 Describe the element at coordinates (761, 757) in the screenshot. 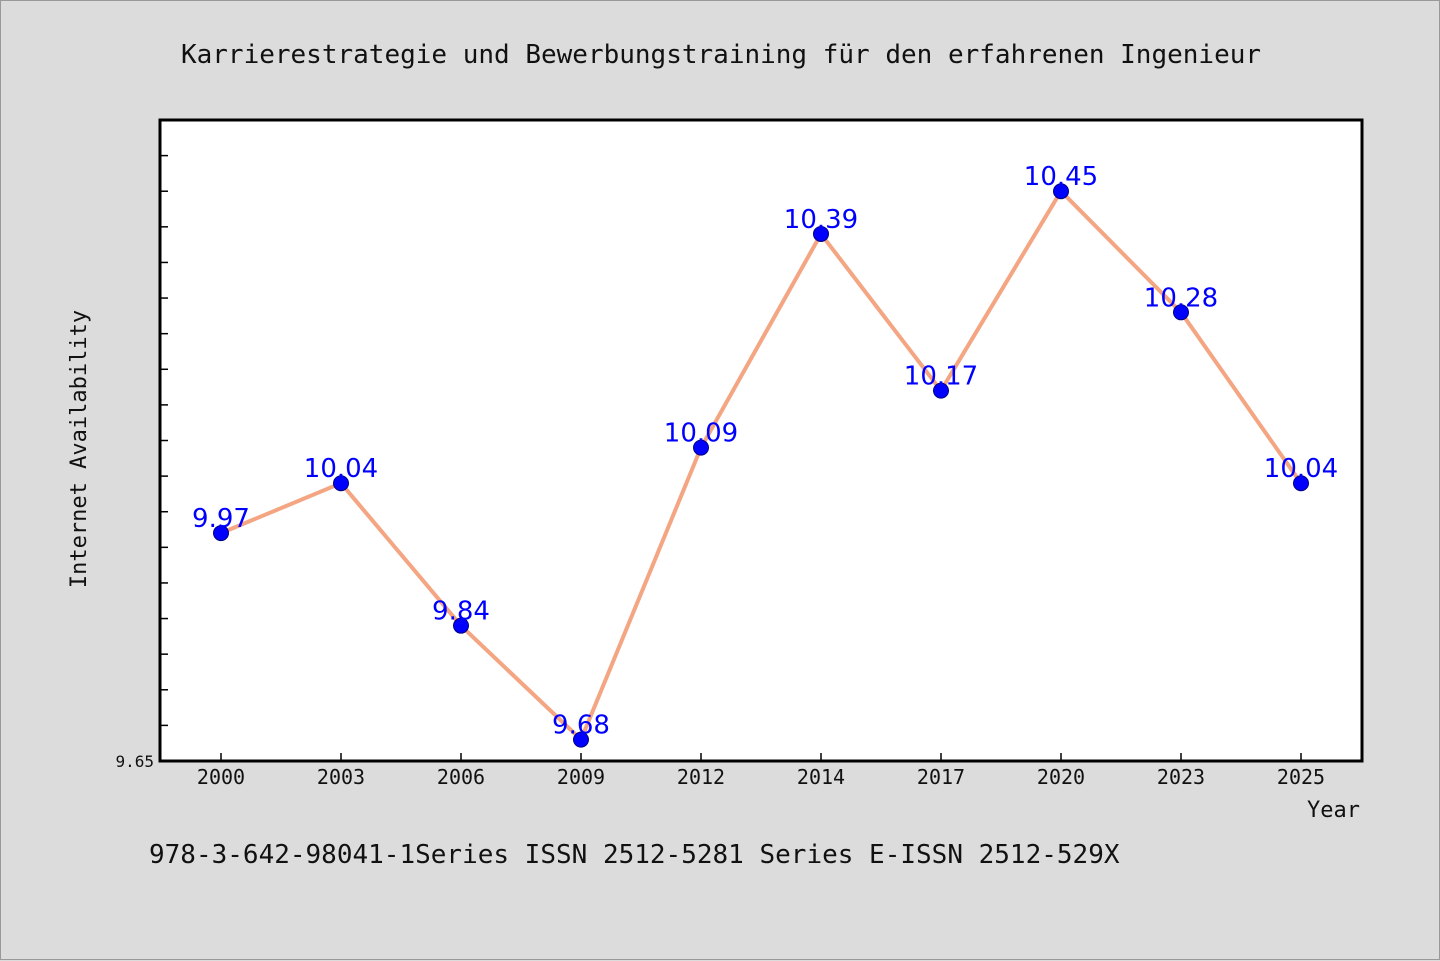

I see `x-axis-ticks` at that location.